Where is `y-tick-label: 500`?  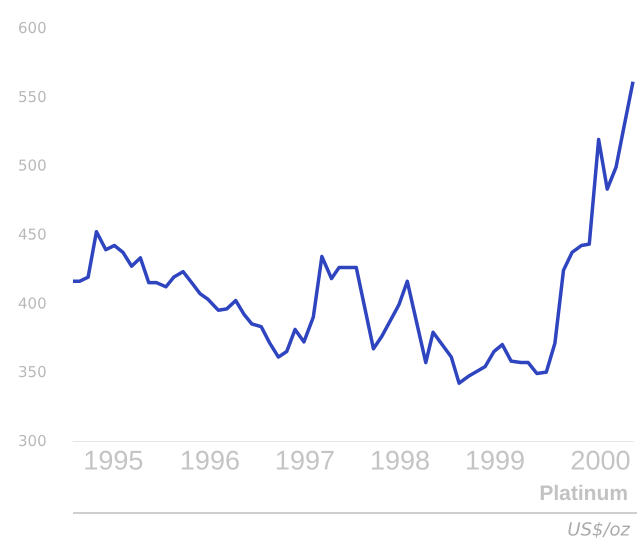
y-tick-label: 500 is located at coordinates (32, 165).